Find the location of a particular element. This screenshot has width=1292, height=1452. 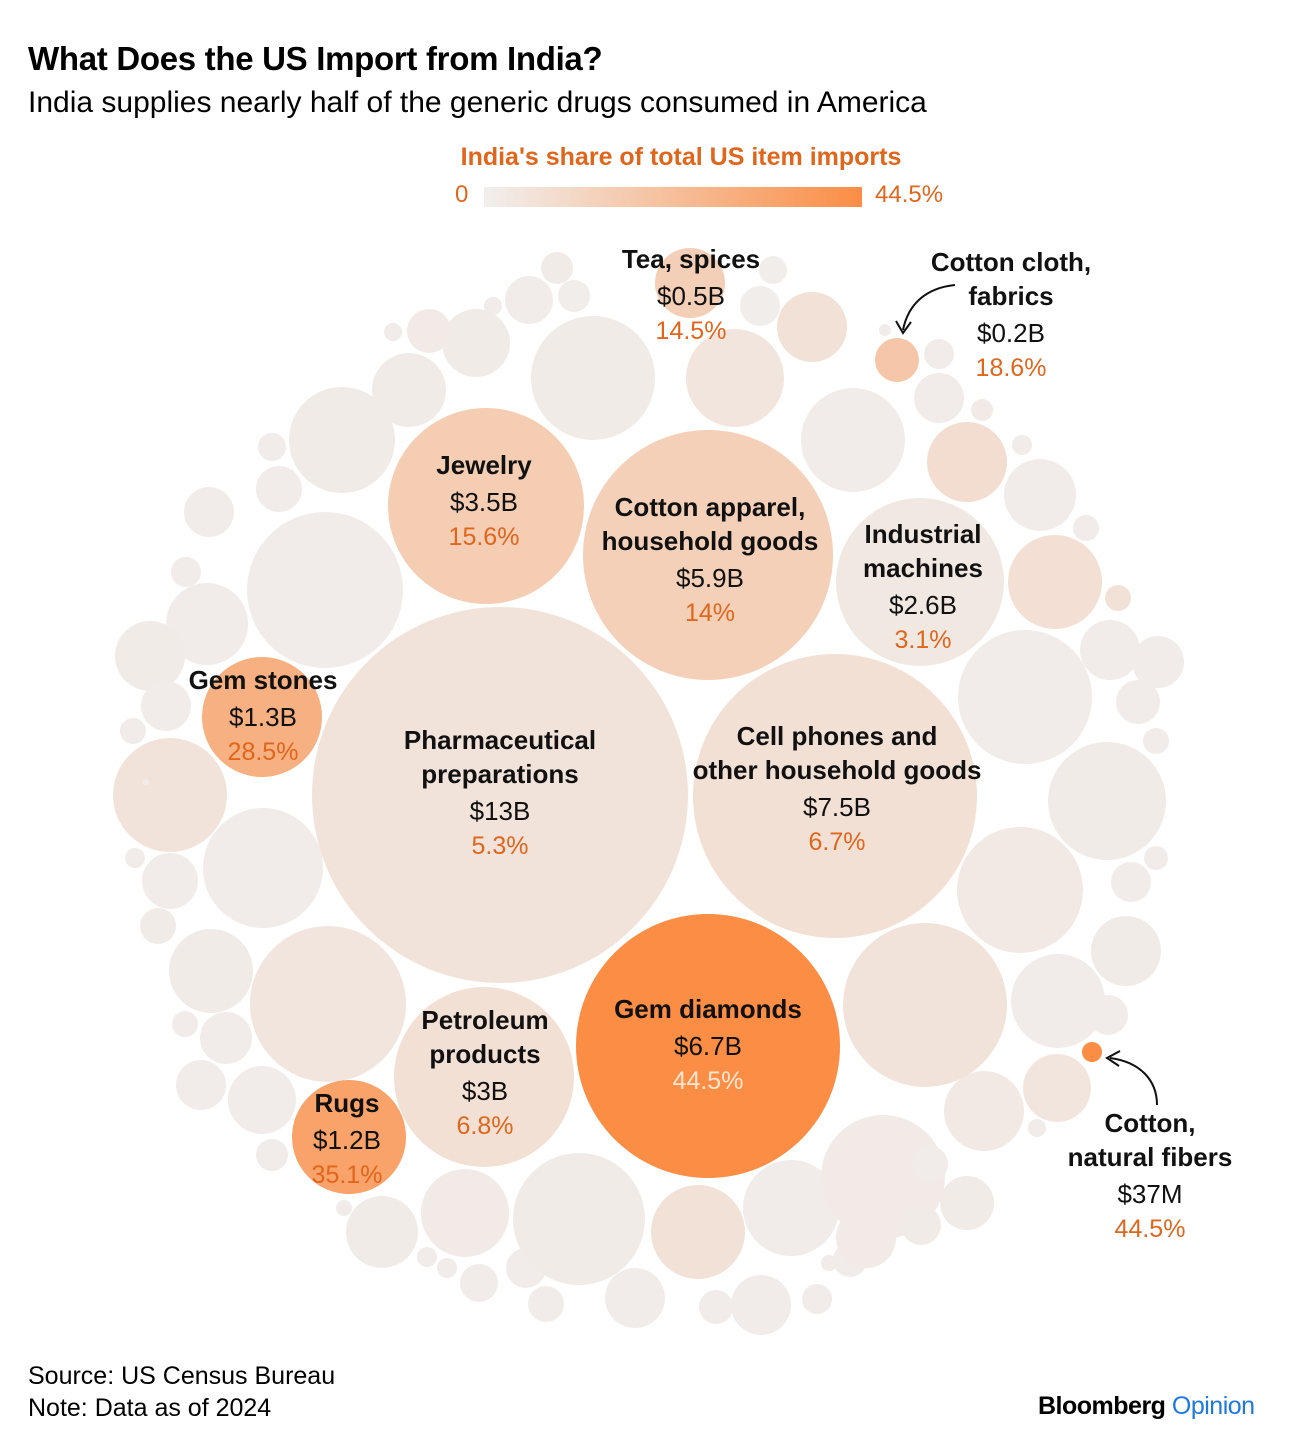

bubble-cotton-natural-fibers is located at coordinates (1092, 1052).